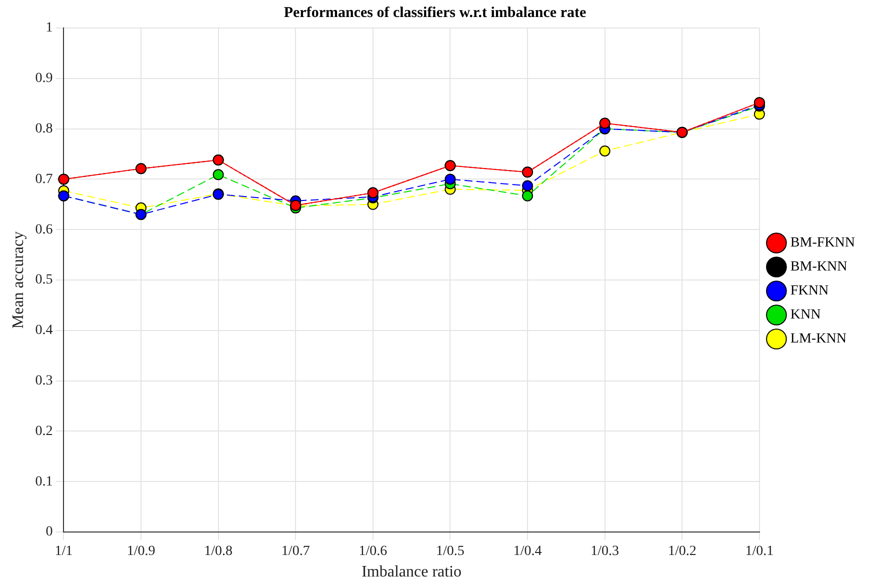  Describe the element at coordinates (44, 280) in the screenshot. I see `y-tick-label: 0.5` at that location.